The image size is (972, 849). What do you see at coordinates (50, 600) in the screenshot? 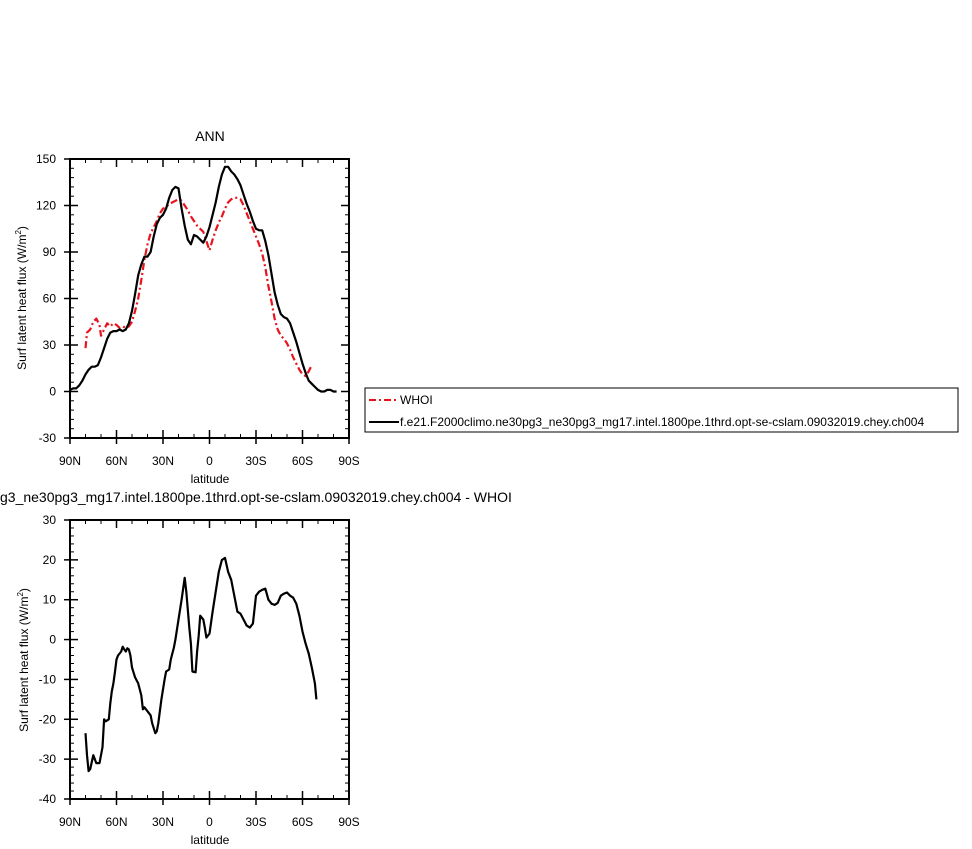
I see `y-tick-label: 10` at bounding box center [50, 600].